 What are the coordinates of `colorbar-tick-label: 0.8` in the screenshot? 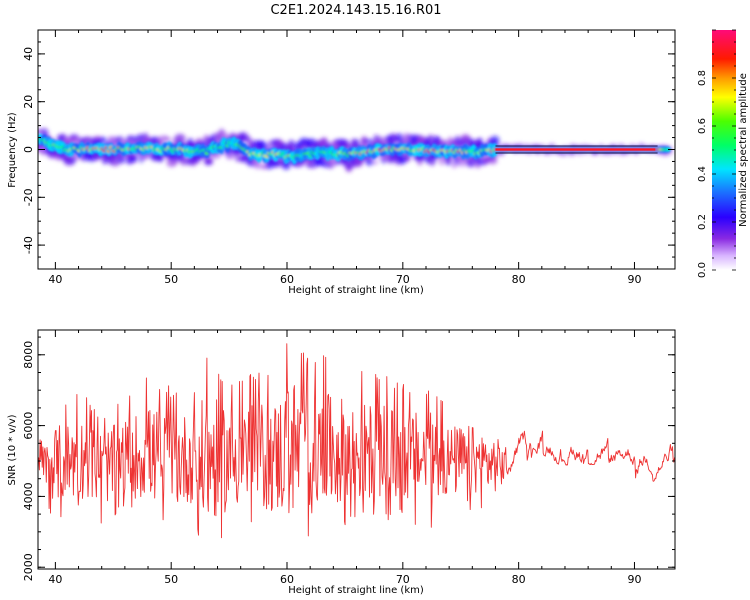 It's located at (702, 78).